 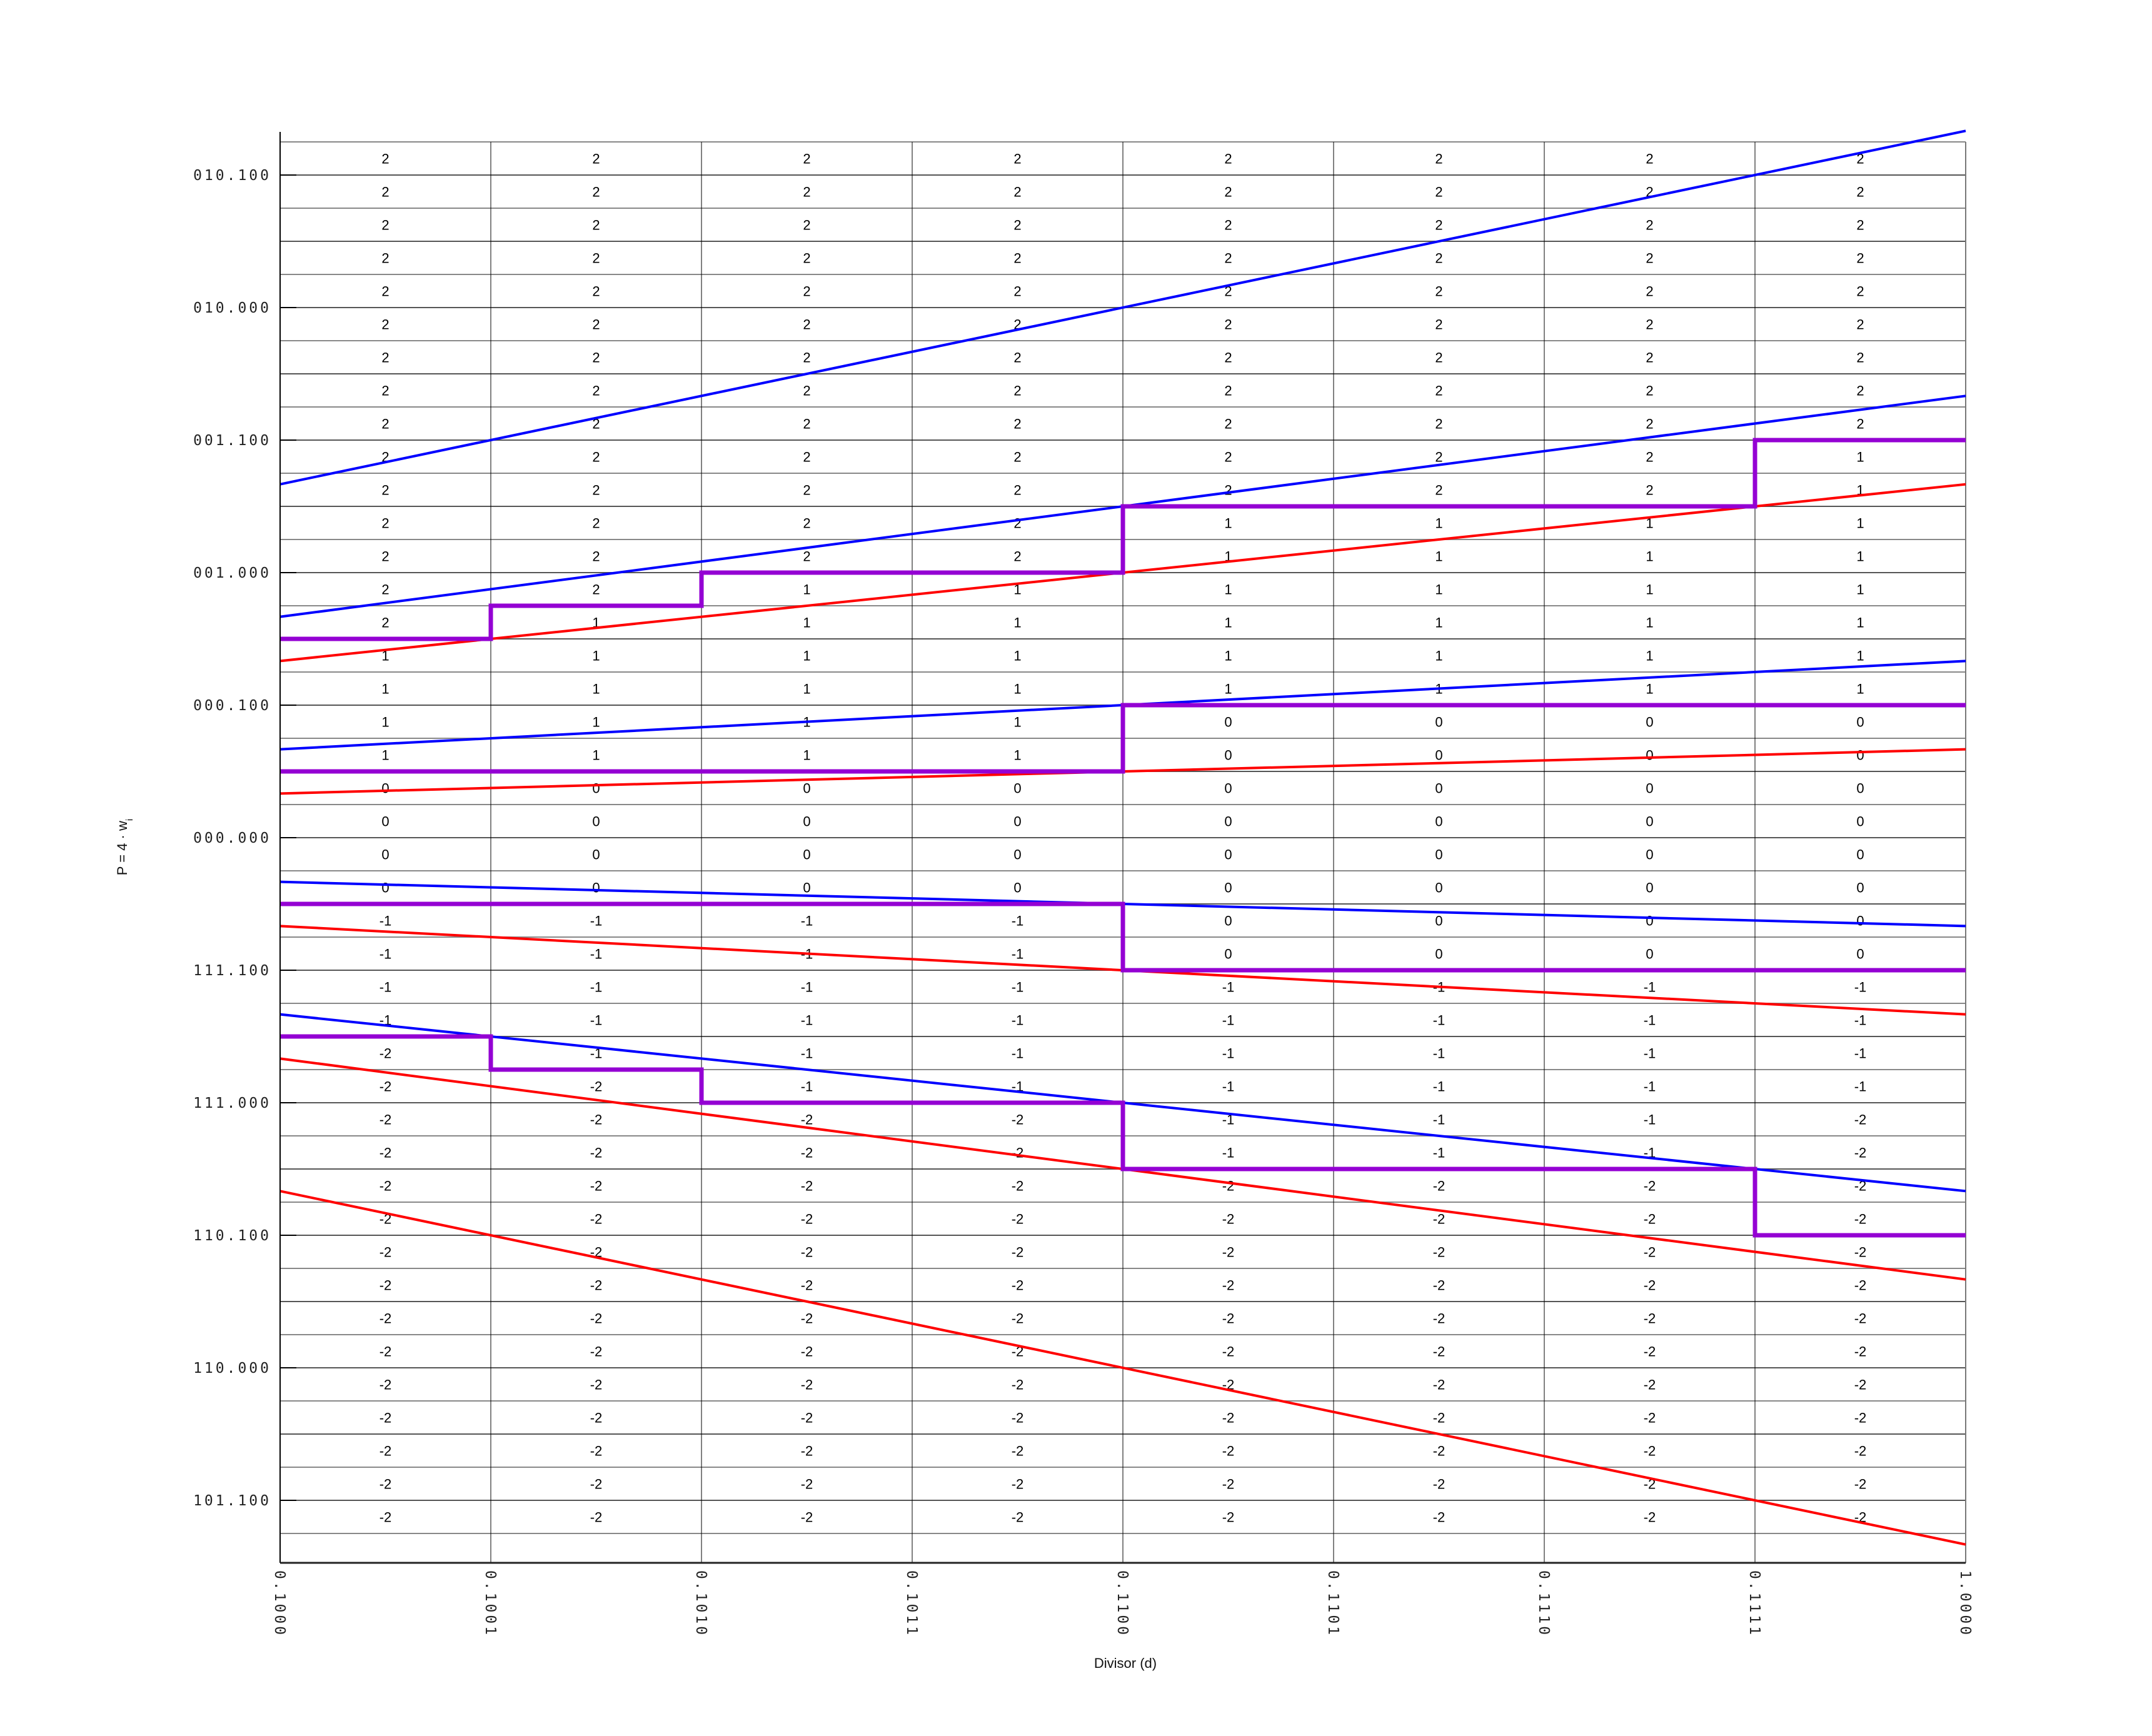 What do you see at coordinates (232, 308) in the screenshot?
I see `y-tick-label: 010.000` at bounding box center [232, 308].